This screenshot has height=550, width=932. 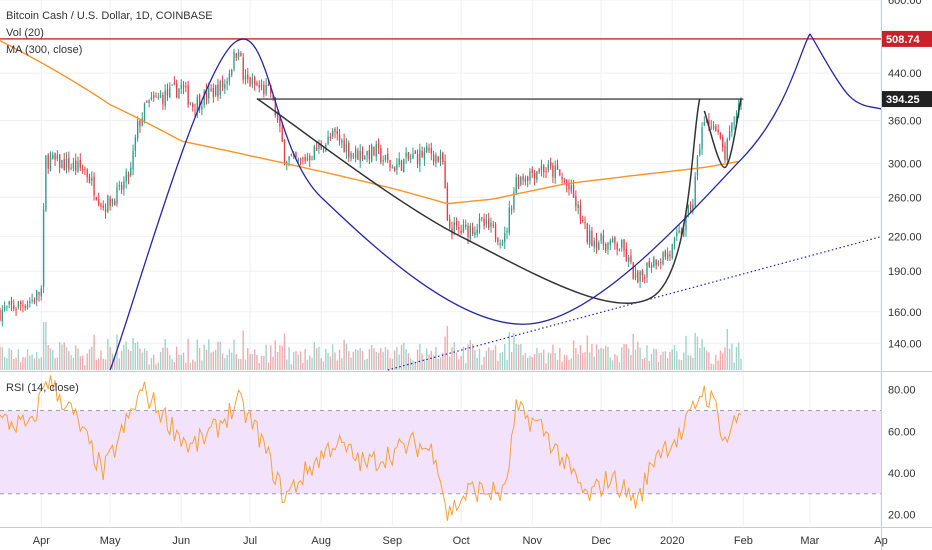 I want to click on price-tag-box, so click(x=907, y=99).